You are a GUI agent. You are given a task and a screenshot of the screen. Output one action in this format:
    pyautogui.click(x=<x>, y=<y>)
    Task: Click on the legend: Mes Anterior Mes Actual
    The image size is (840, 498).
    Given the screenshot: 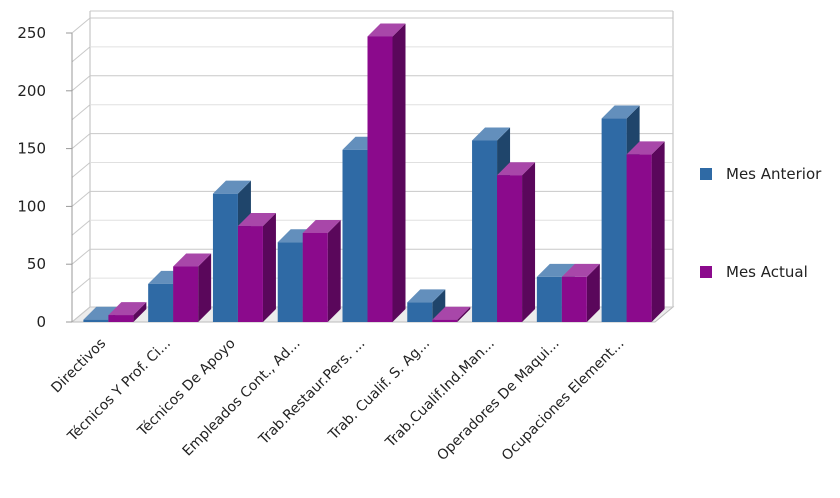 What is the action you would take?
    pyautogui.click(x=761, y=223)
    